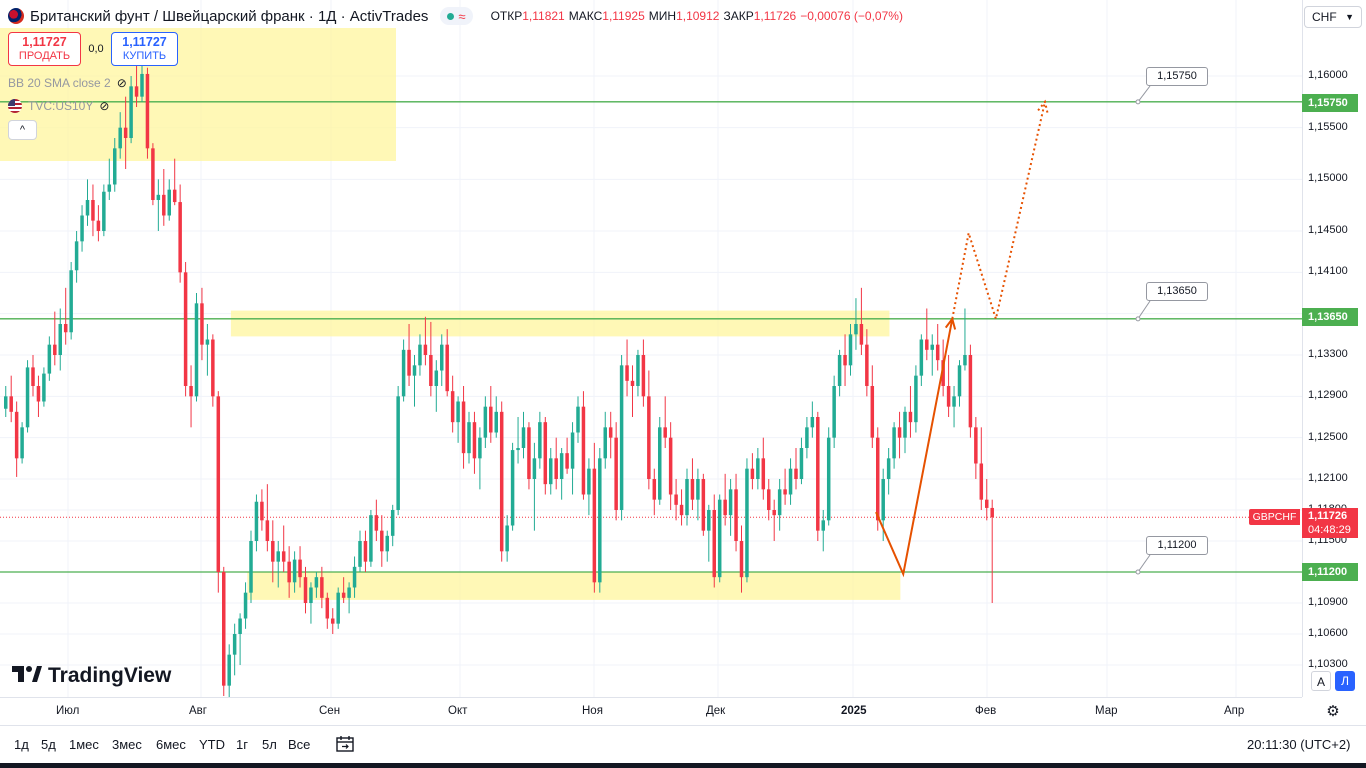  What do you see at coordinates (651, 711) in the screenshot?
I see `time-axis` at bounding box center [651, 711].